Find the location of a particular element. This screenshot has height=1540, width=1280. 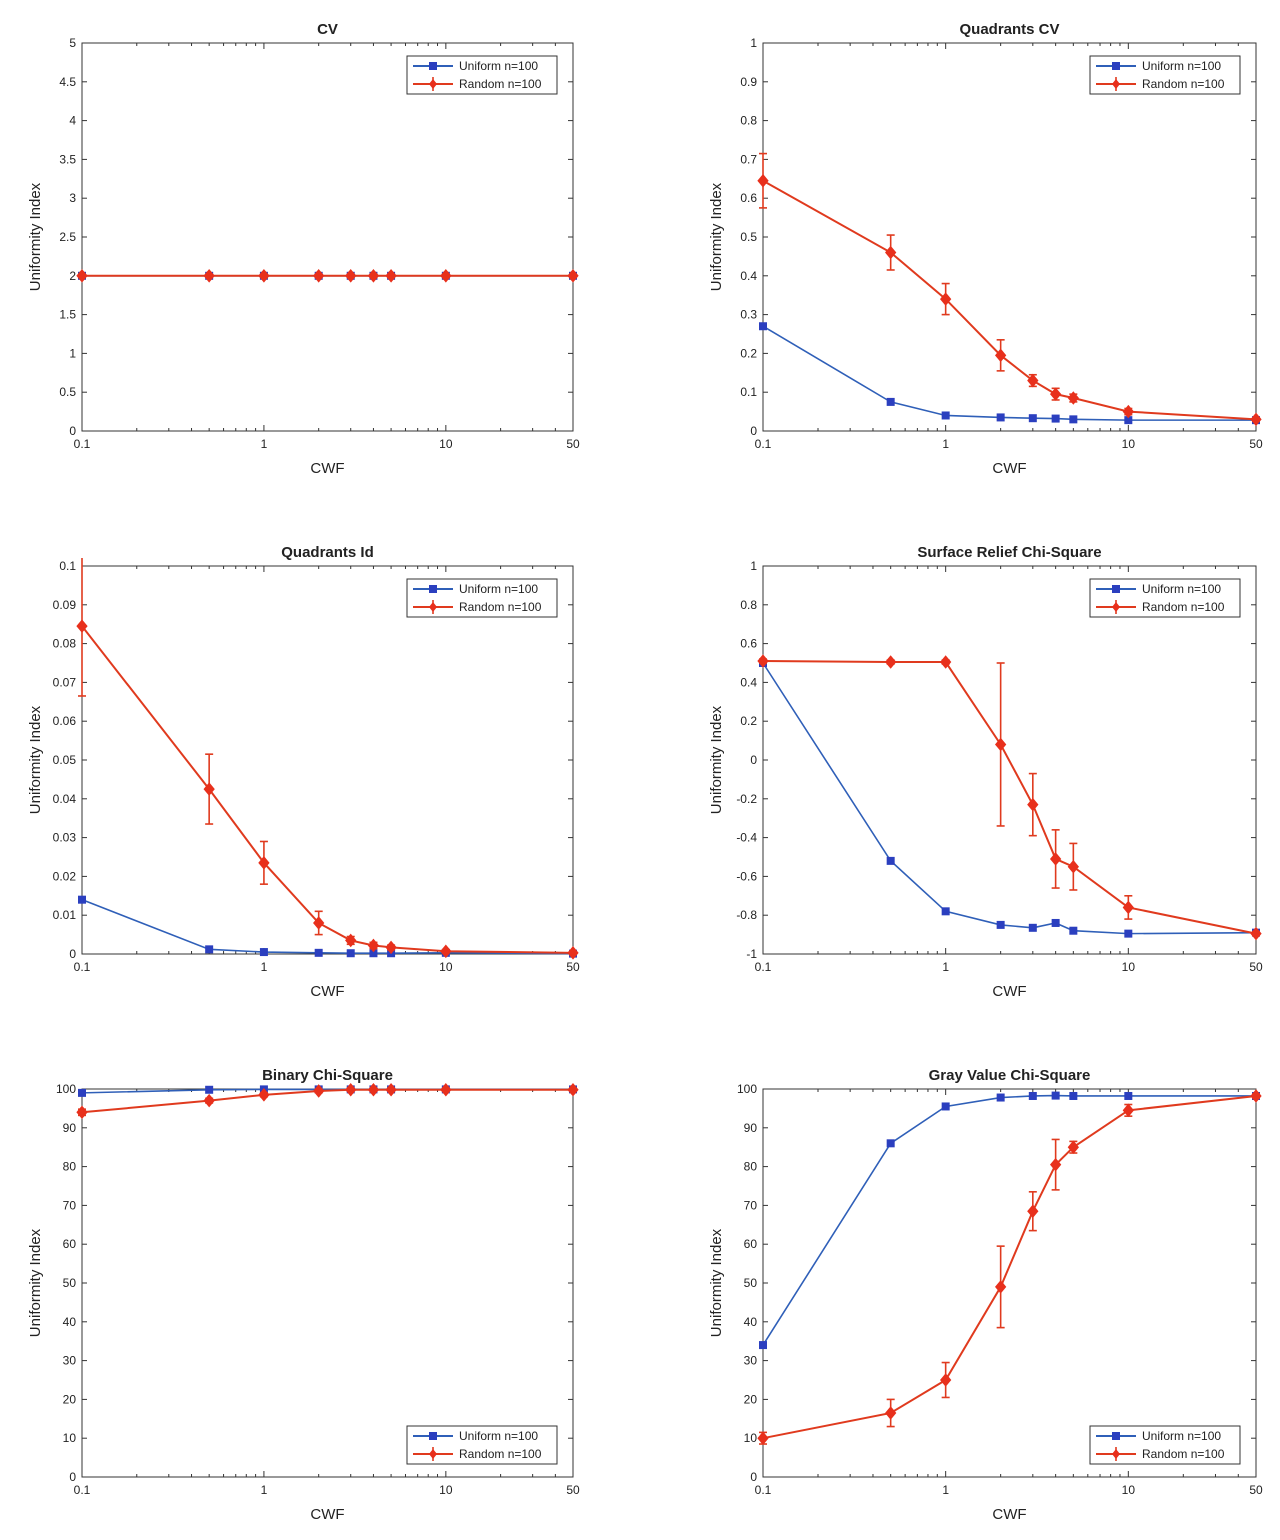

axes-box is located at coordinates (1009, 1283).